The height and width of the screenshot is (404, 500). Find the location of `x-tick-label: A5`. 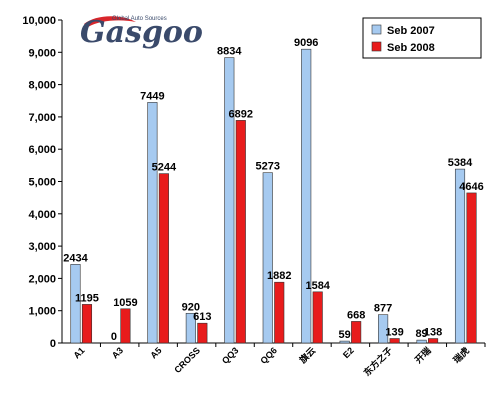

x-tick-label: A5 is located at coordinates (155, 352).